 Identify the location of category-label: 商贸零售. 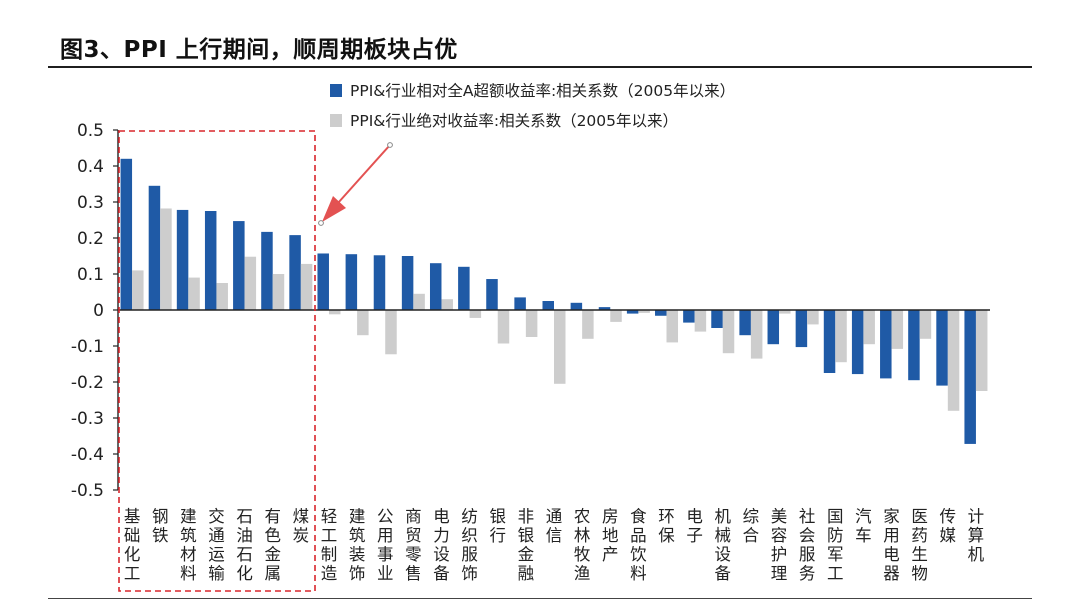
(413, 545).